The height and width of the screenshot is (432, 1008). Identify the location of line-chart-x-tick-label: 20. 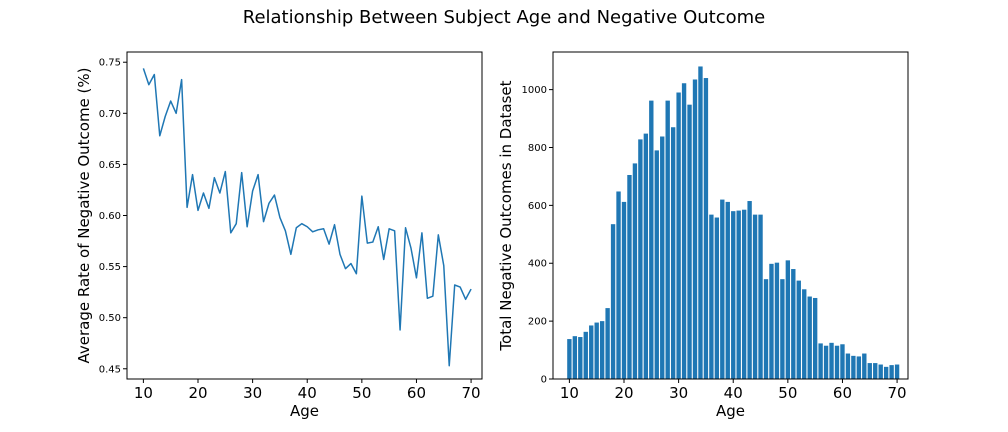
(197, 393).